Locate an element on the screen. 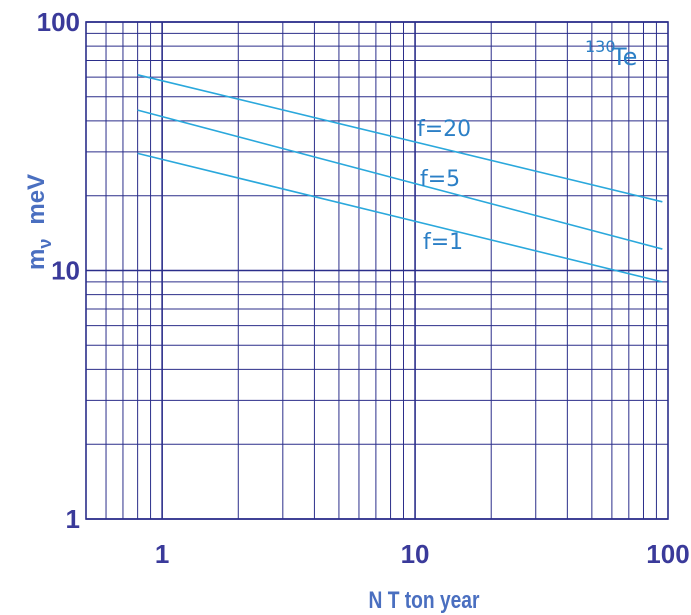 This screenshot has height=615, width=691. y-tick-label: 1 is located at coordinates (73, 519).